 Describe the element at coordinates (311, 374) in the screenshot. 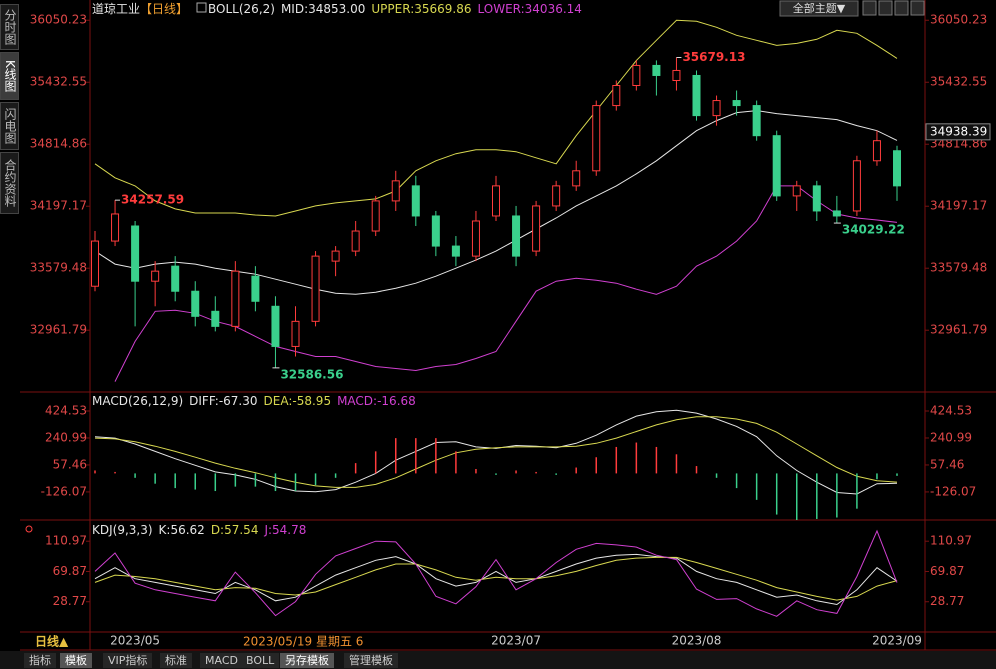

I see `trough-label: 32586.56` at that location.